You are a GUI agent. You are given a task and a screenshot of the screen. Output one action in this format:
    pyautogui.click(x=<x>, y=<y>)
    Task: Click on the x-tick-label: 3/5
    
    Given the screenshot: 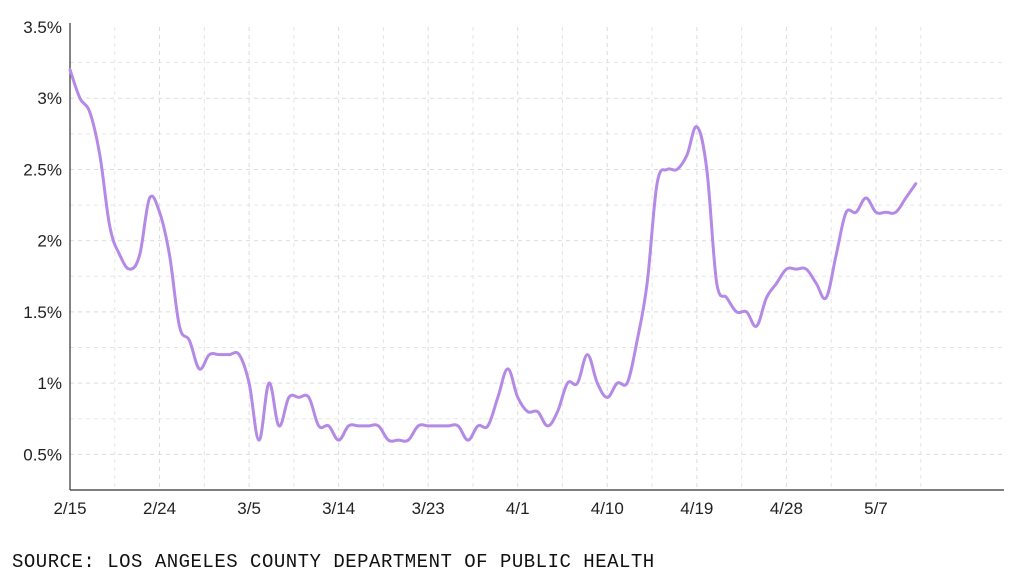 What is the action you would take?
    pyautogui.click(x=249, y=508)
    